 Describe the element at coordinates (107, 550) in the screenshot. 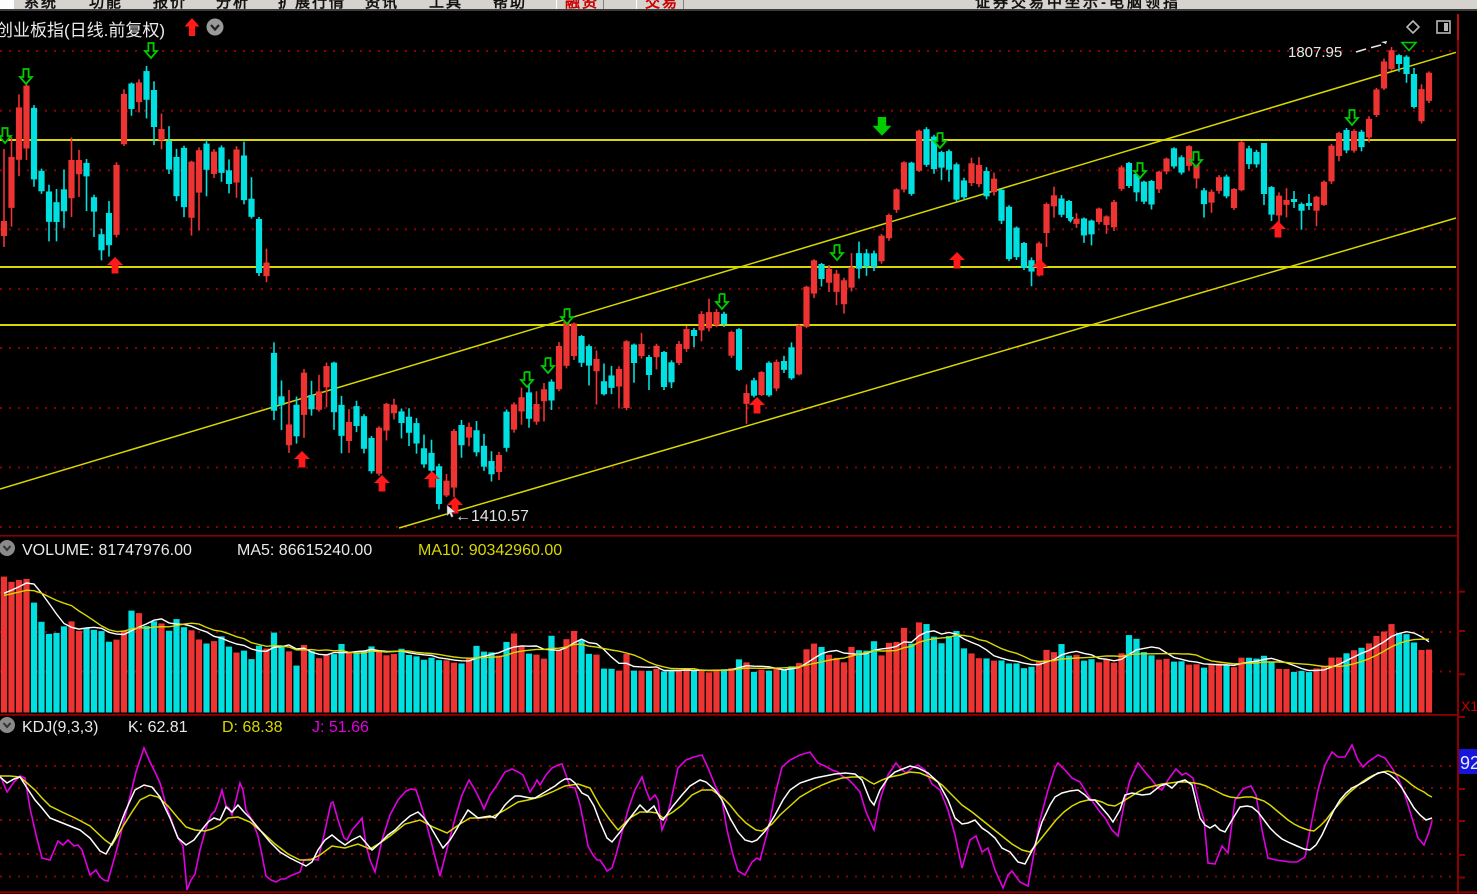

I see `svg-text: VOLUME: 81747976.00` at that location.